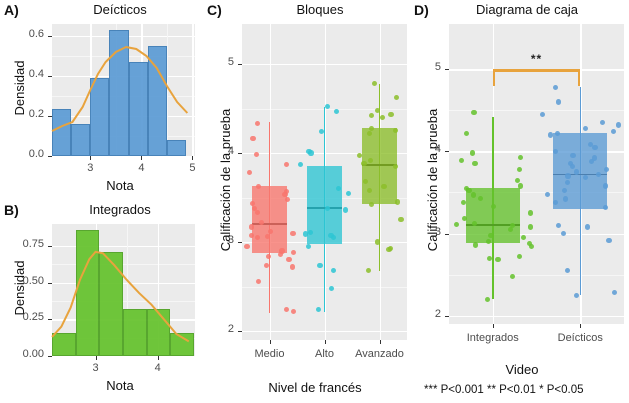 The width and height of the screenshot is (629, 403). I want to click on panel-a-letter: A), so click(11, 10).